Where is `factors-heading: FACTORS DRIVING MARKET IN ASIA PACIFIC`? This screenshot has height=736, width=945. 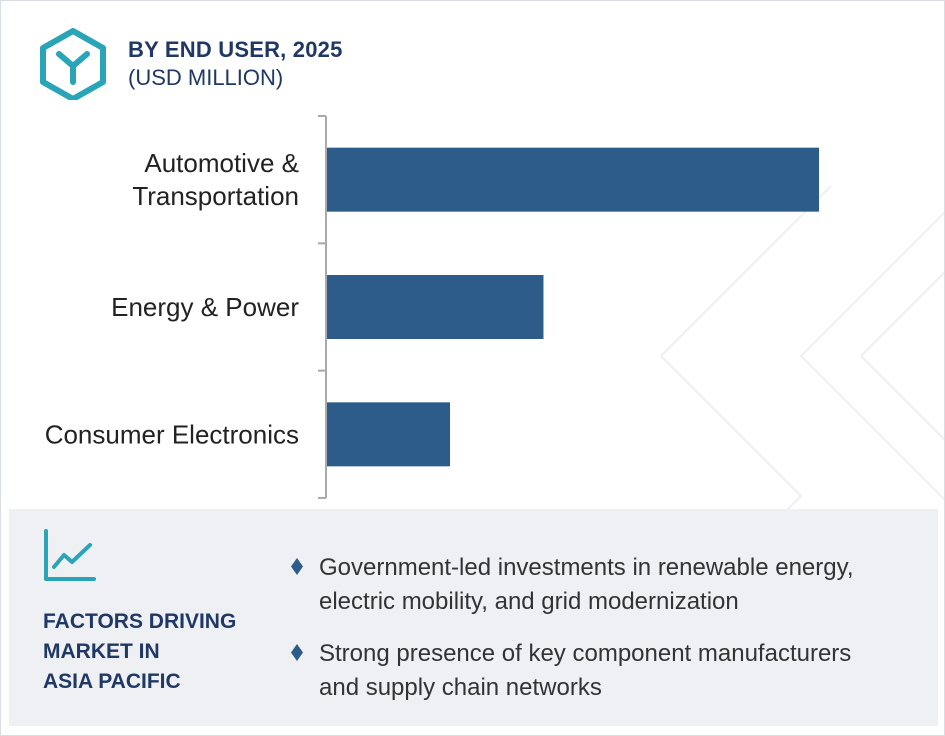
factors-heading: FACTORS DRIVING MARKET IN ASIA PACIFIC is located at coordinates (158, 652).